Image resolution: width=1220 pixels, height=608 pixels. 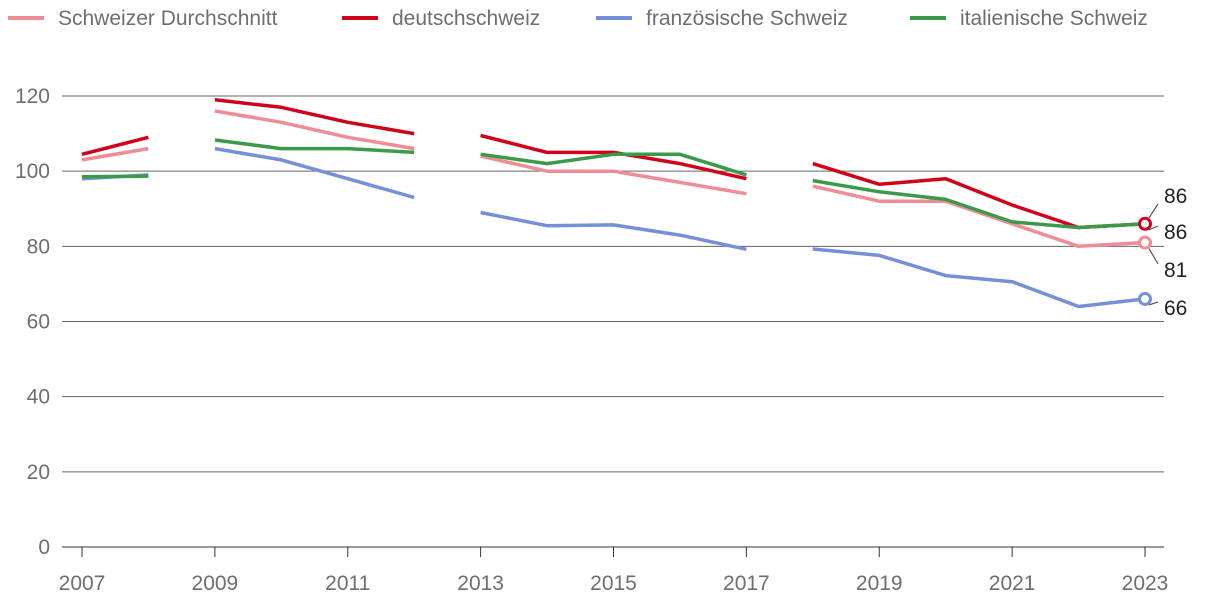 What do you see at coordinates (38, 472) in the screenshot?
I see `y-tick-label: 20` at bounding box center [38, 472].